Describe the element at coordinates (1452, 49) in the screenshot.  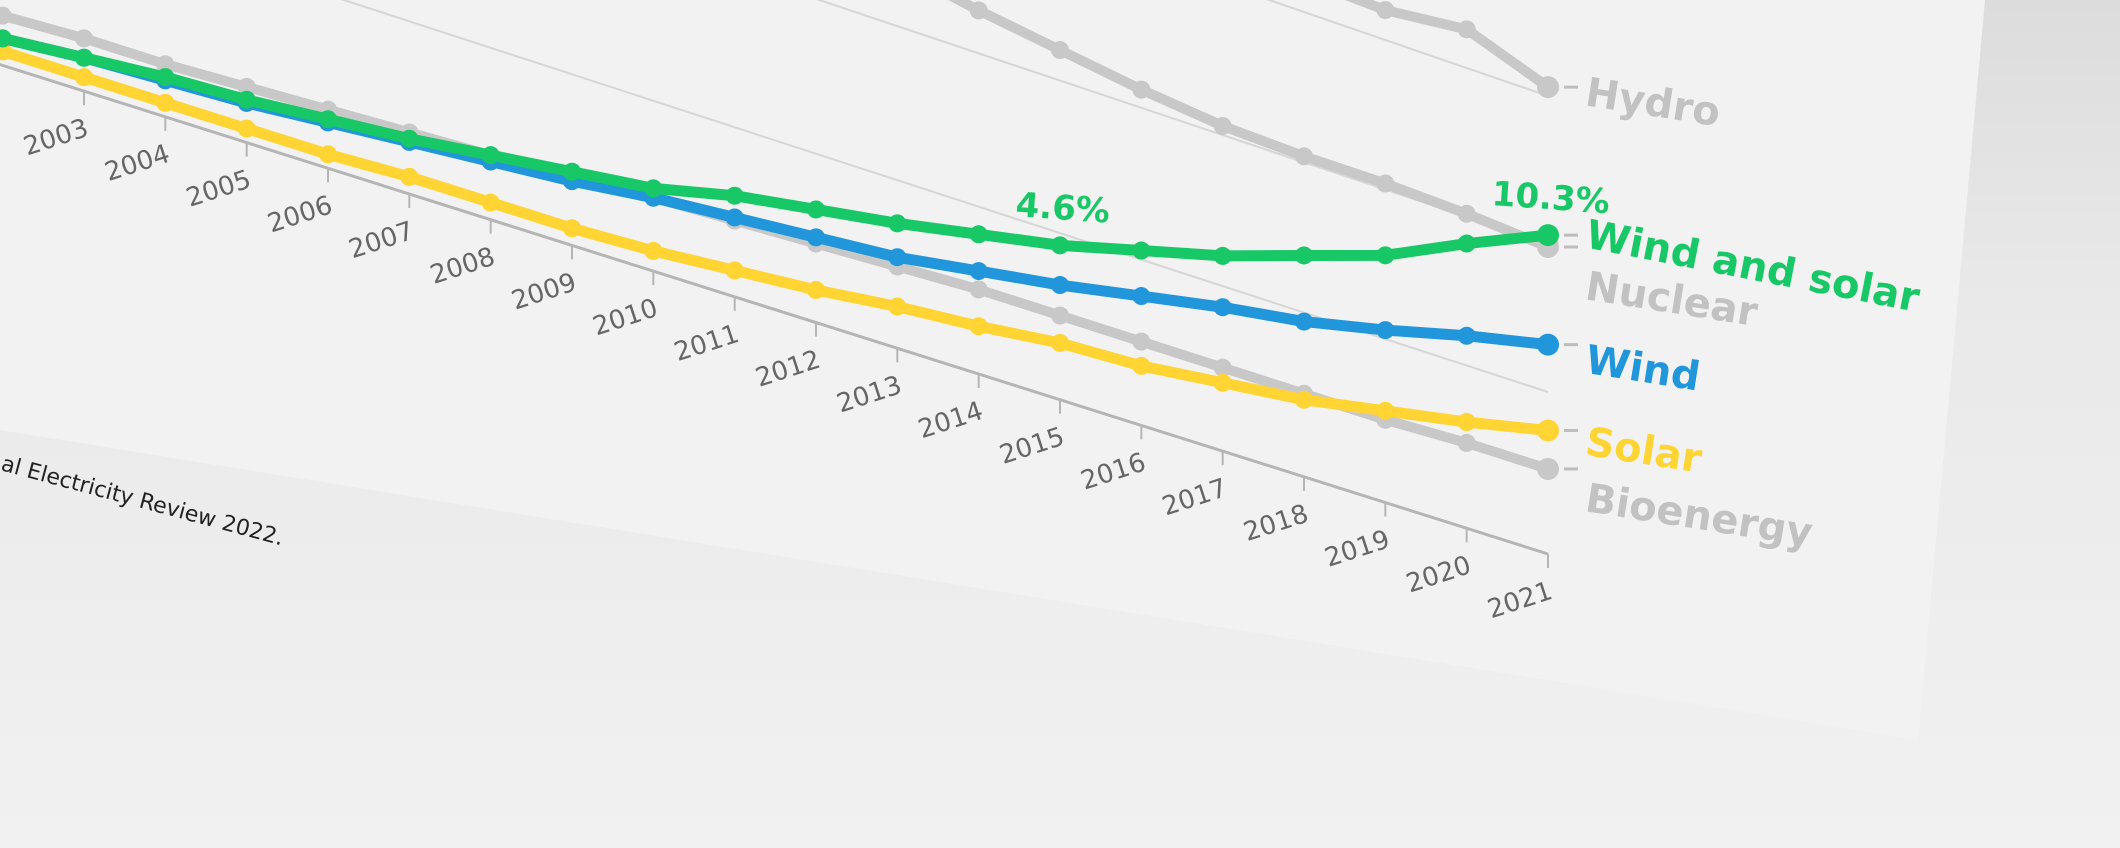
I see `series-hydro` at that location.